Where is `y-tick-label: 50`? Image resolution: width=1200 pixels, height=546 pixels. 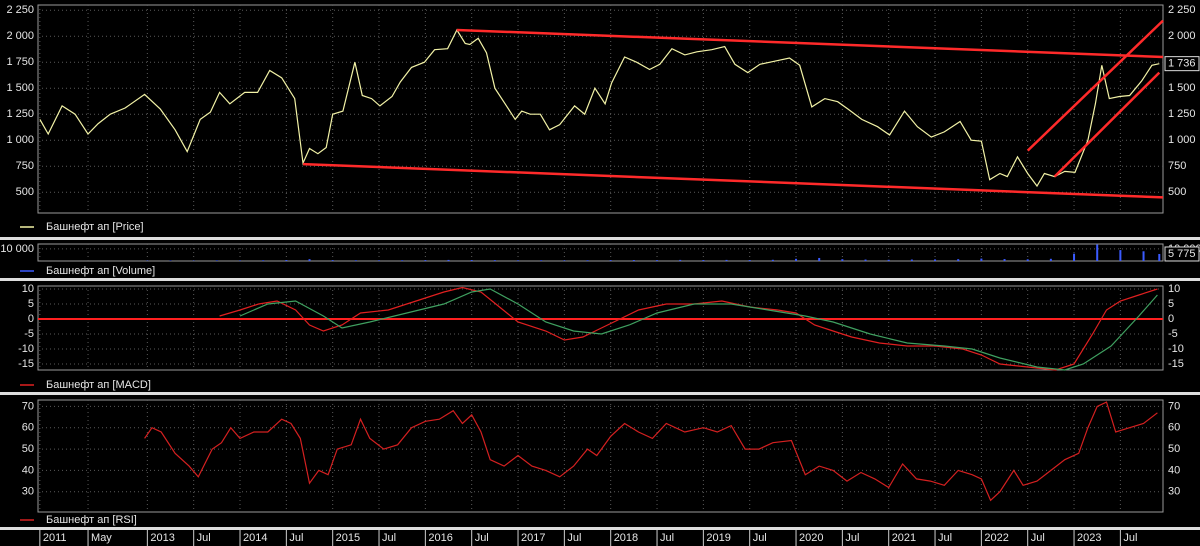
y-tick-label: 50 is located at coordinates (28, 449).